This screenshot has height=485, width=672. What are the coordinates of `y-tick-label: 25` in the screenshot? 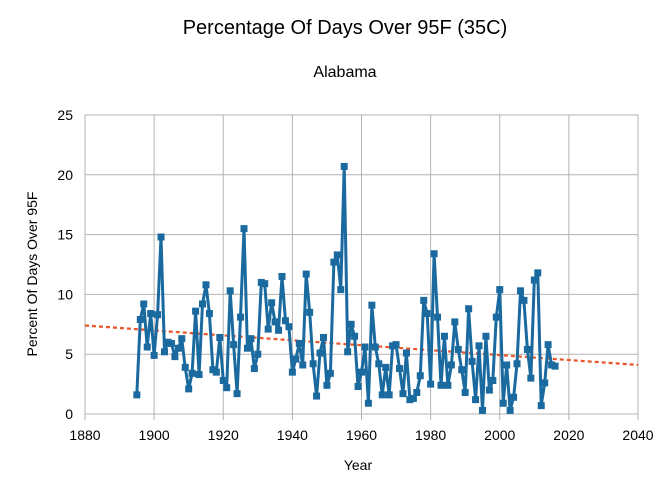 It's located at (65, 115).